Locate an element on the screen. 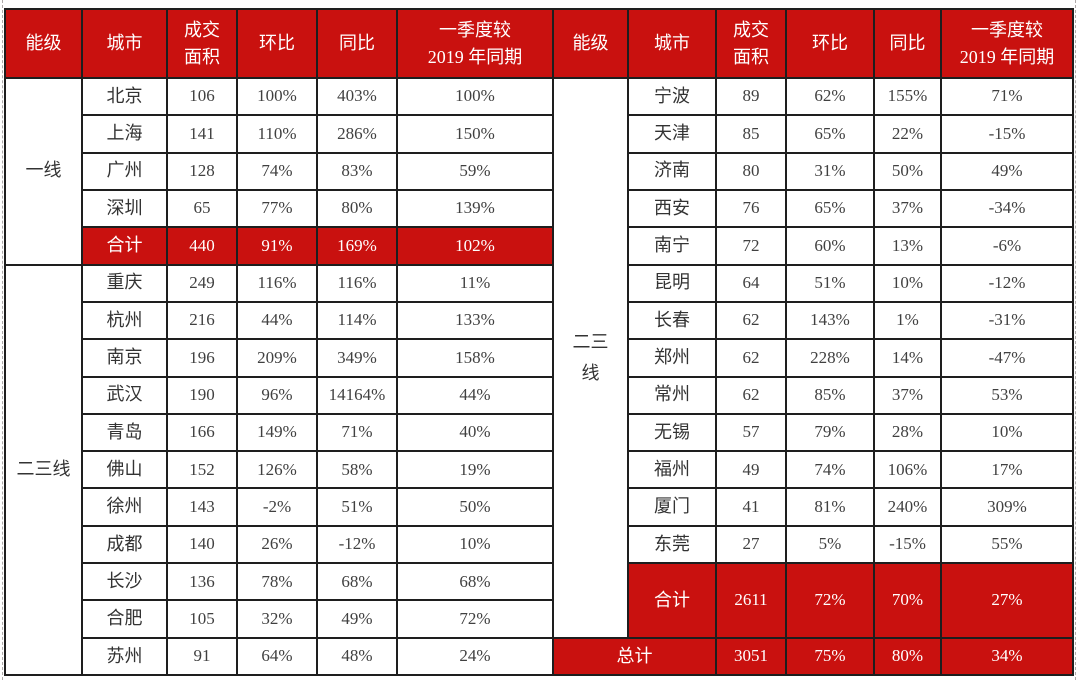 The width and height of the screenshot is (1080, 680). value-cell: -15% is located at coordinates (907, 544).